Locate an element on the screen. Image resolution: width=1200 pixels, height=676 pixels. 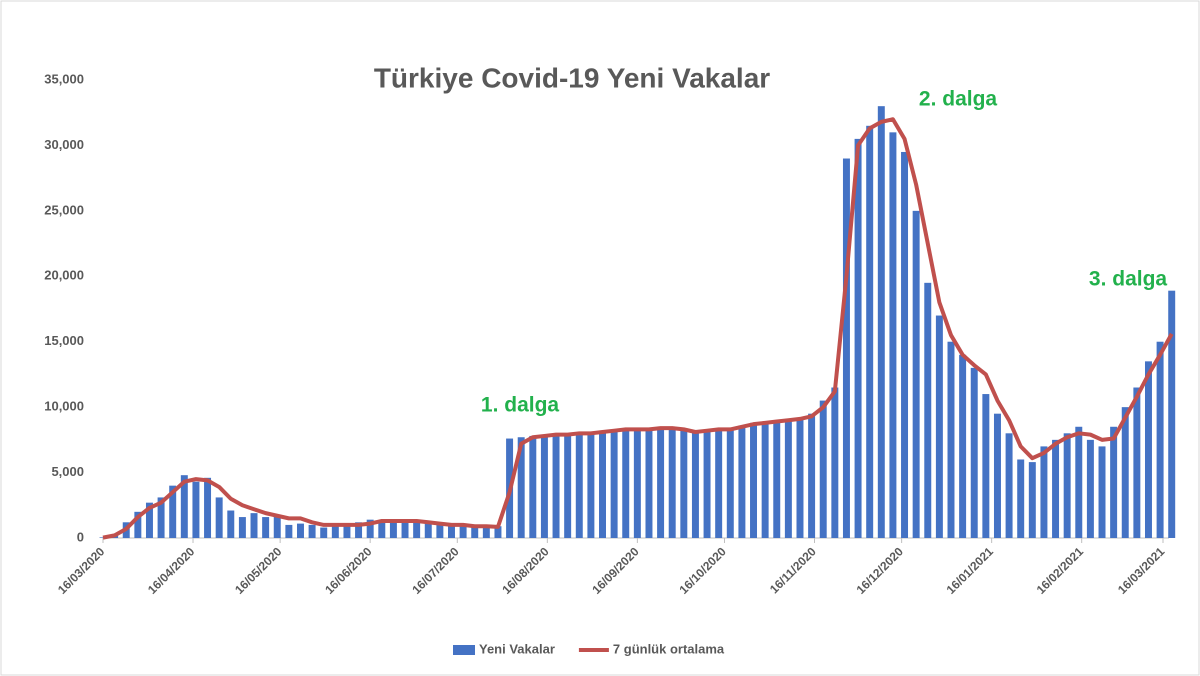
legend-label: 7 günlük ortalama is located at coordinates (669, 648).